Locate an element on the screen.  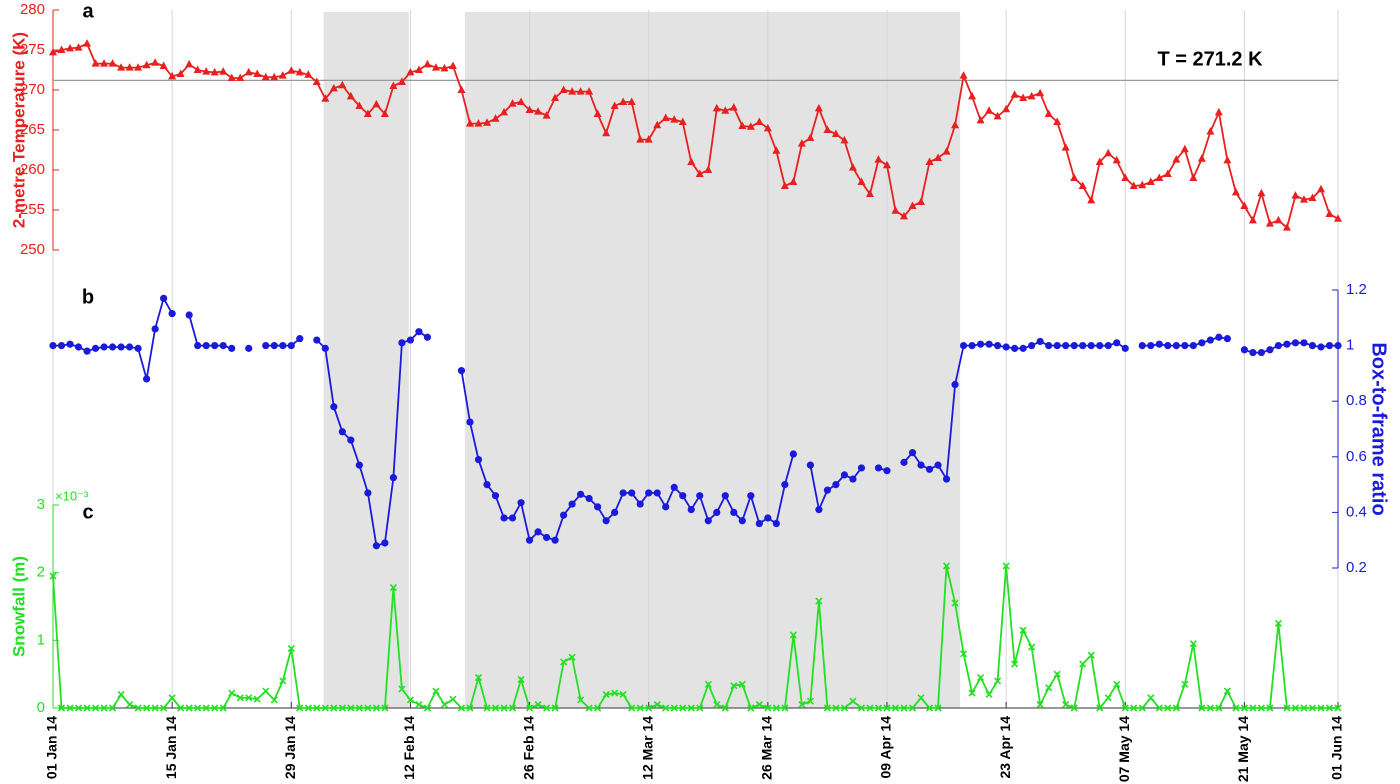
x-tick-label: 21 May 14 is located at coordinates (1243, 749).